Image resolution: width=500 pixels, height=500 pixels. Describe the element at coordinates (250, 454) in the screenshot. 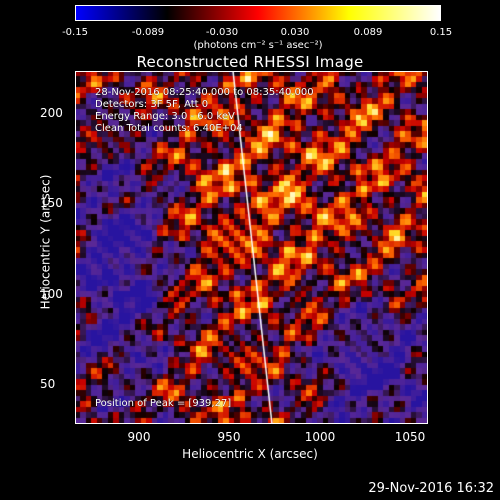

I see `x-axis-label: Heliocentric X (arcsec)` at that location.